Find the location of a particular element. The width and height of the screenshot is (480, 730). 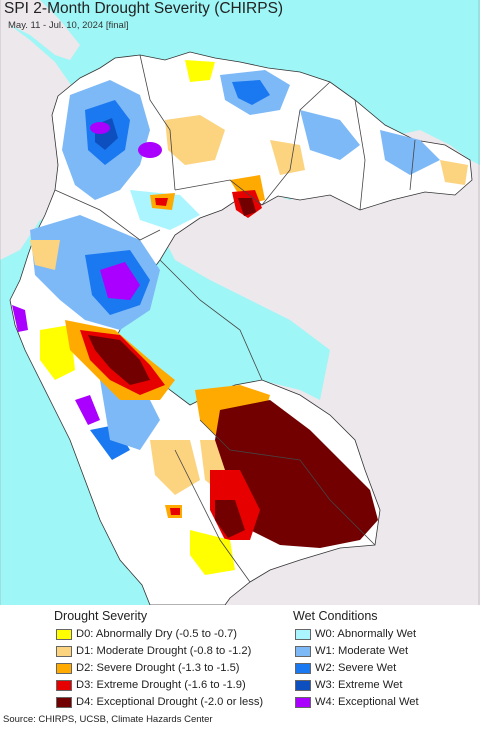

legend-item-d3: D3: Extreme Drought (-1.6 to -1.9) is located at coordinates (151, 685).